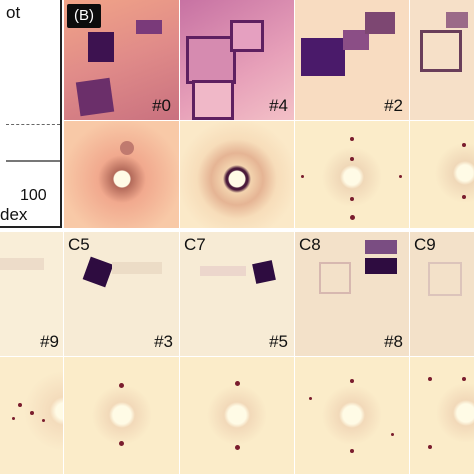 The width and height of the screenshot is (474, 474). What do you see at coordinates (13, 12) in the screenshot?
I see `plot-legend-text: ot` at bounding box center [13, 12].